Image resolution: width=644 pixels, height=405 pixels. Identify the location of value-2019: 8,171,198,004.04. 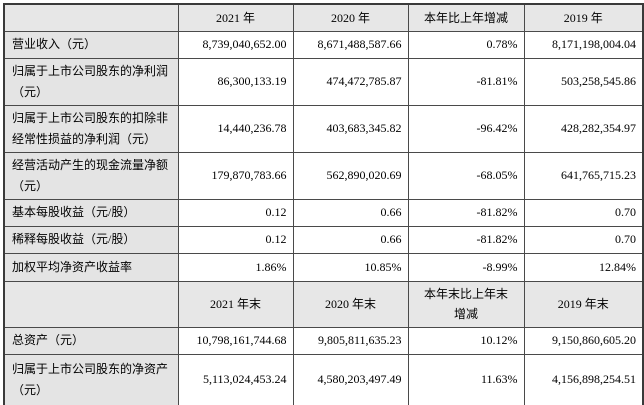
(583, 44).